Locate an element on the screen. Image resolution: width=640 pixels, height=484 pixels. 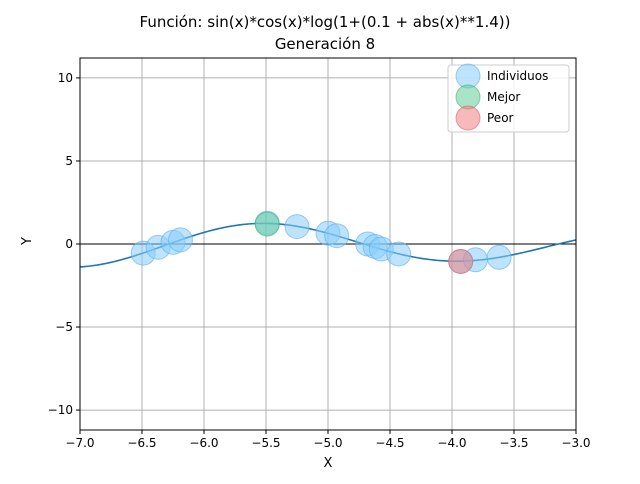
chart-subtitle: Generación 8 is located at coordinates (325, 44).